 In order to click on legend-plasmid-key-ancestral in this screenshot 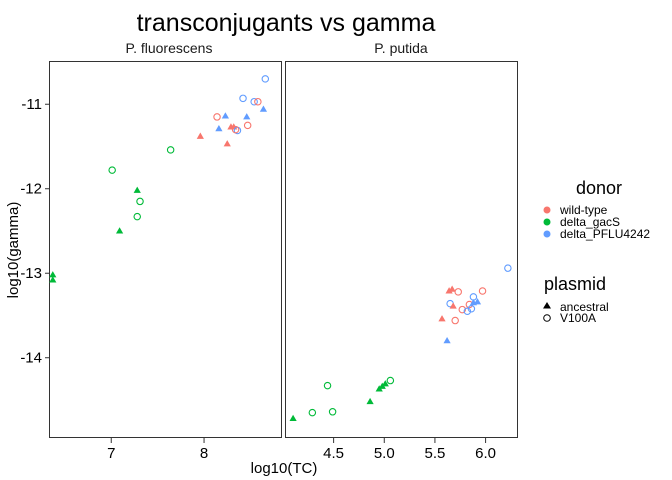, I will do `click(547, 305)`.